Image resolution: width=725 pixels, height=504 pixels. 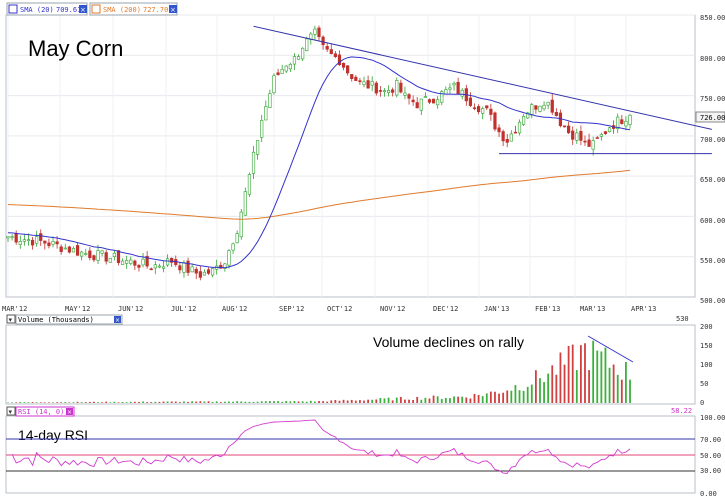 I want to click on volume-label: Volume (Thousands), so click(x=56, y=320).